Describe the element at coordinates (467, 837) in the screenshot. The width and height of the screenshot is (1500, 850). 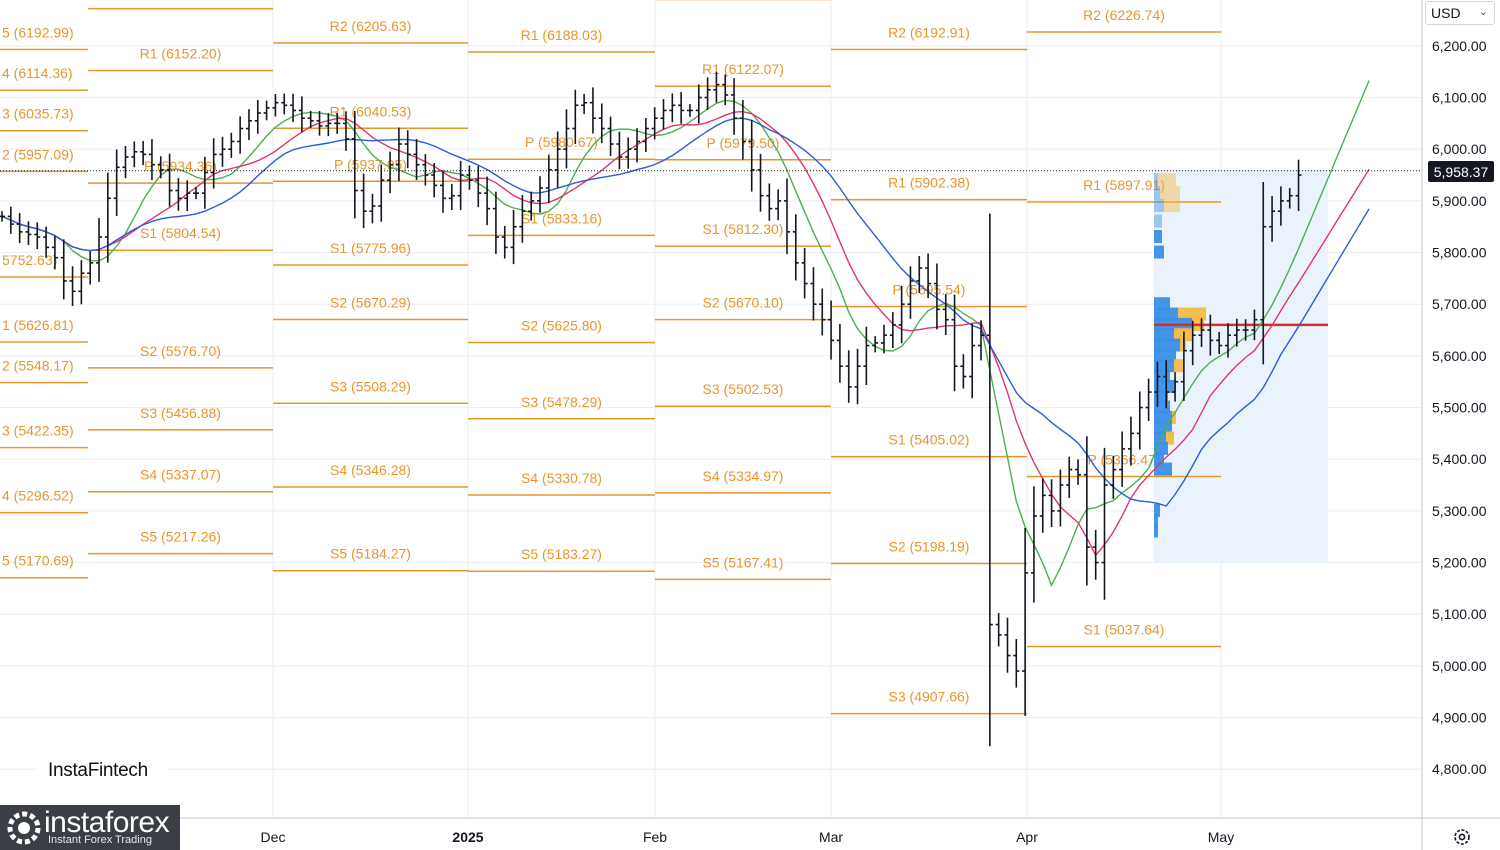
I see `time-tick-label: 2025` at that location.